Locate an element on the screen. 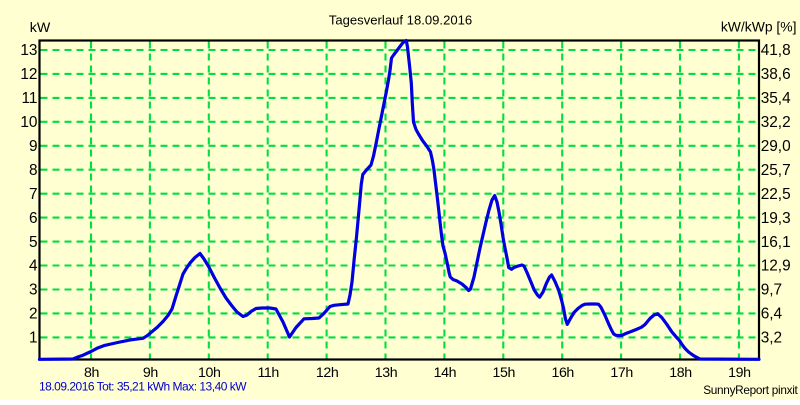 This screenshot has height=405, width=800. svg-text: 3 is located at coordinates (33, 290).